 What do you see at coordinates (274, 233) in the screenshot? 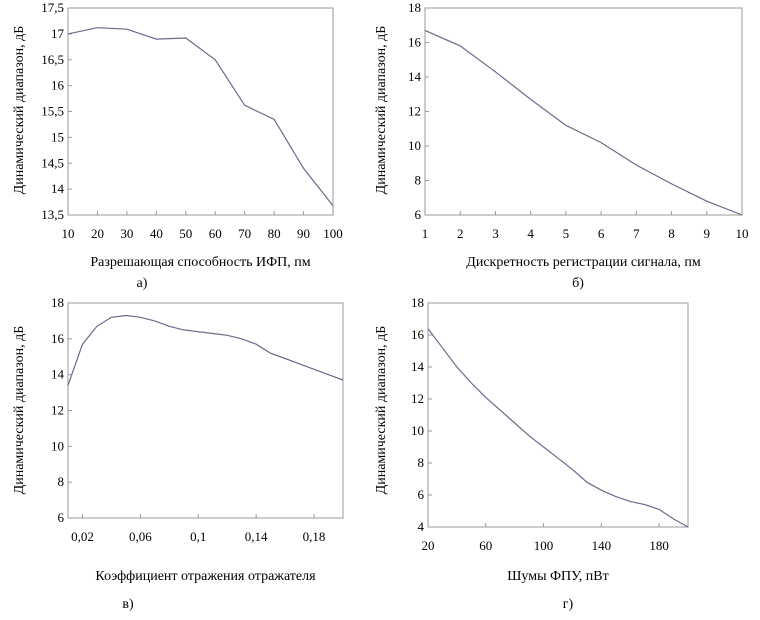
I see `x-tick-label: 80` at bounding box center [274, 233].